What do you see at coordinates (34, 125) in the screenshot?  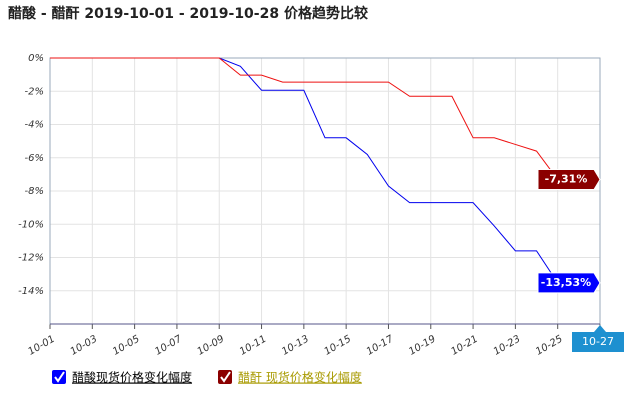 I see `y-tick-label: -4%` at bounding box center [34, 125].